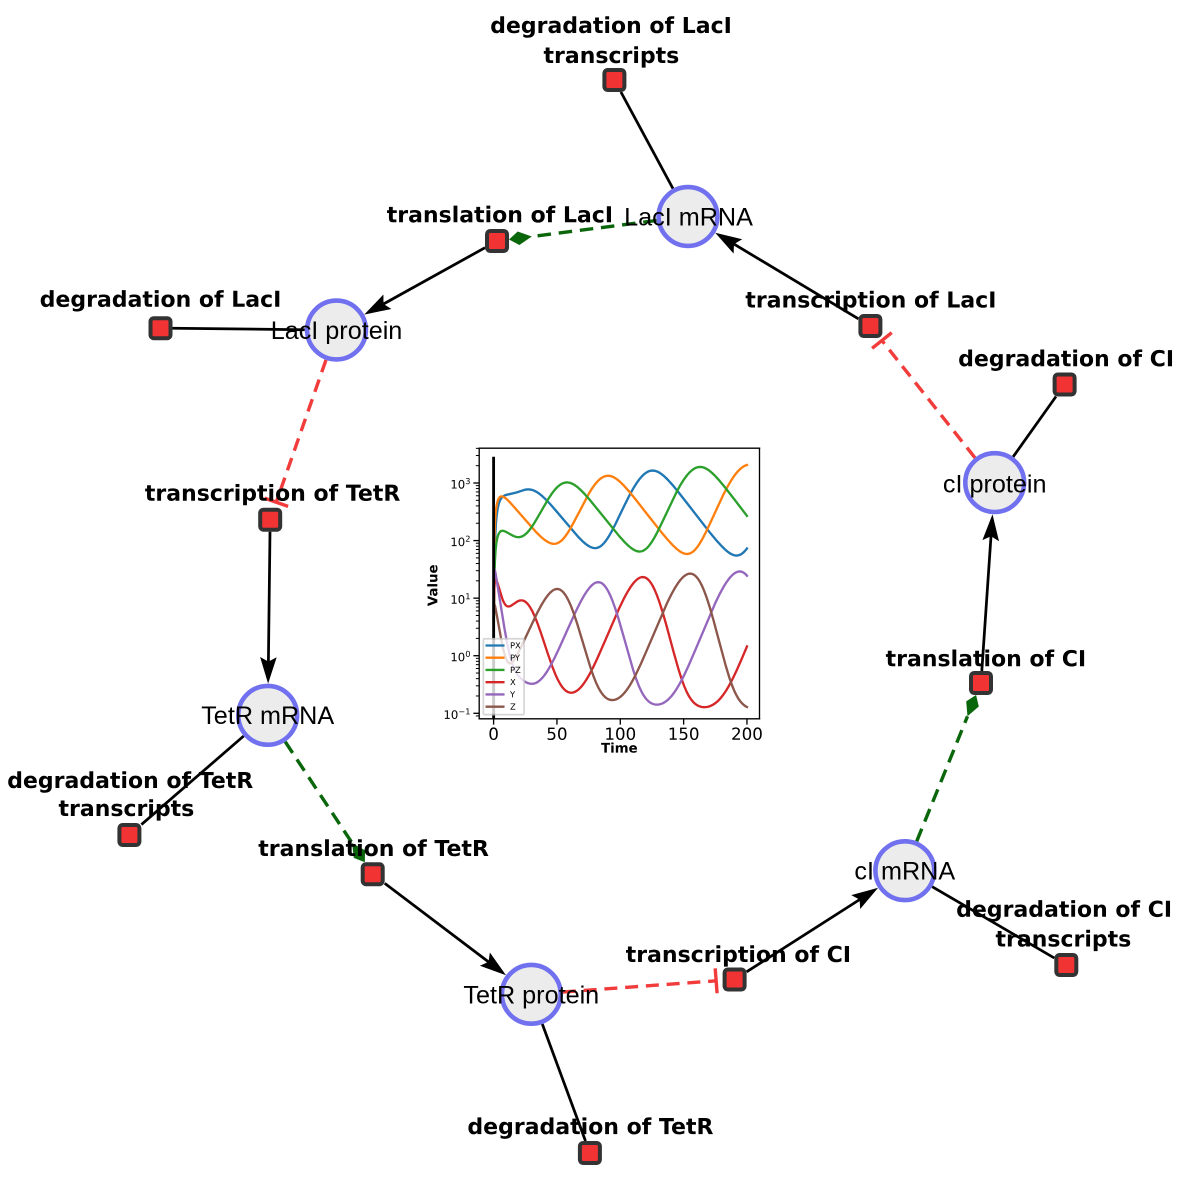  Describe the element at coordinates (688, 218) in the screenshot. I see `svg-text: LacI mRNA` at that location.